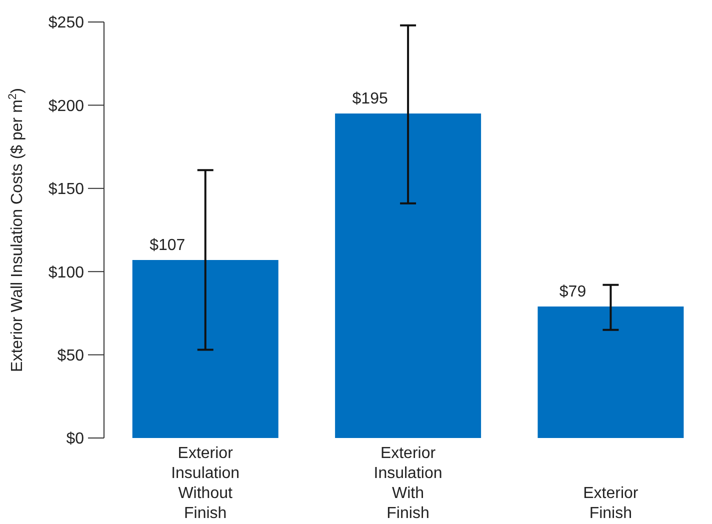 This screenshot has width=712, height=524. I want to click on x-tick-label: Exterior Insulation Without Finish, so click(205, 483).